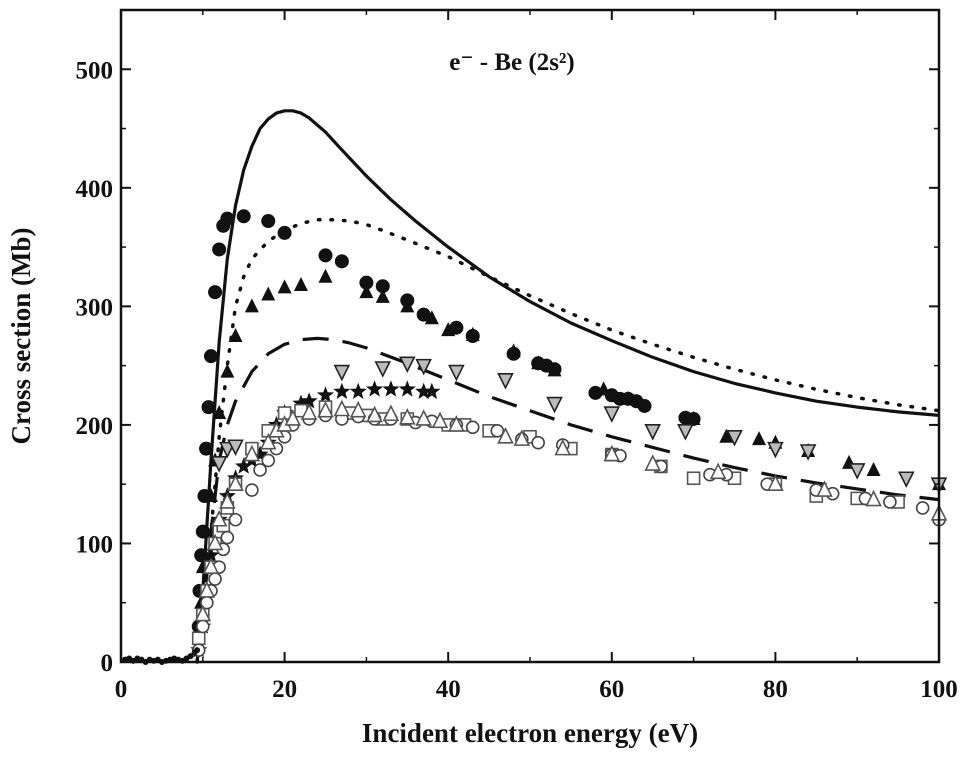 This screenshot has height=758, width=969. Describe the element at coordinates (512, 62) in the screenshot. I see `annotation-label: e⁻ - Be (2s²)` at that location.